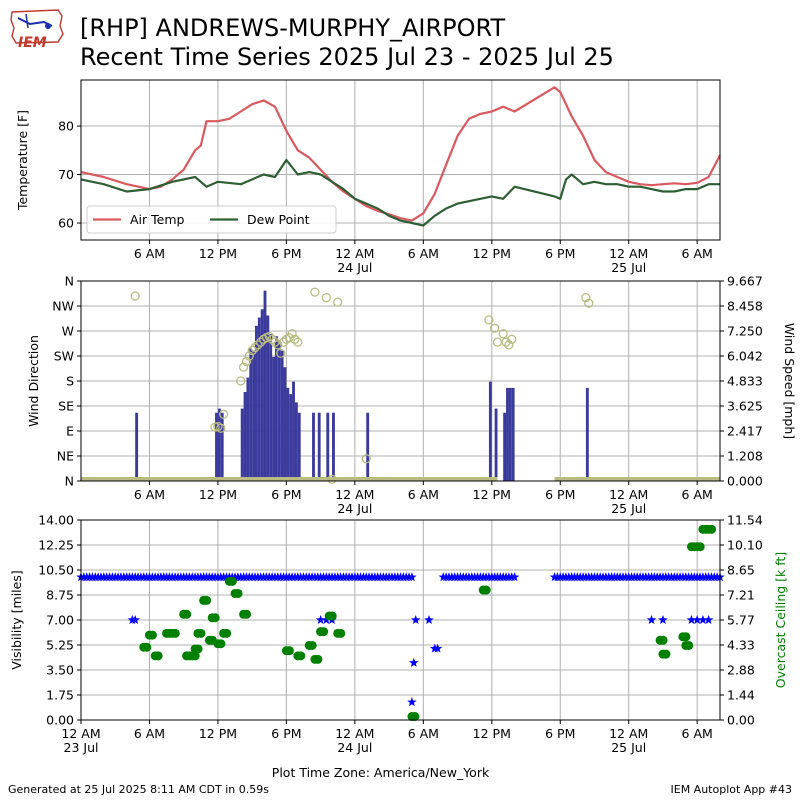 The image size is (800, 800). Describe the element at coordinates (70, 431) in the screenshot. I see `direction-tick-label: E` at that location.